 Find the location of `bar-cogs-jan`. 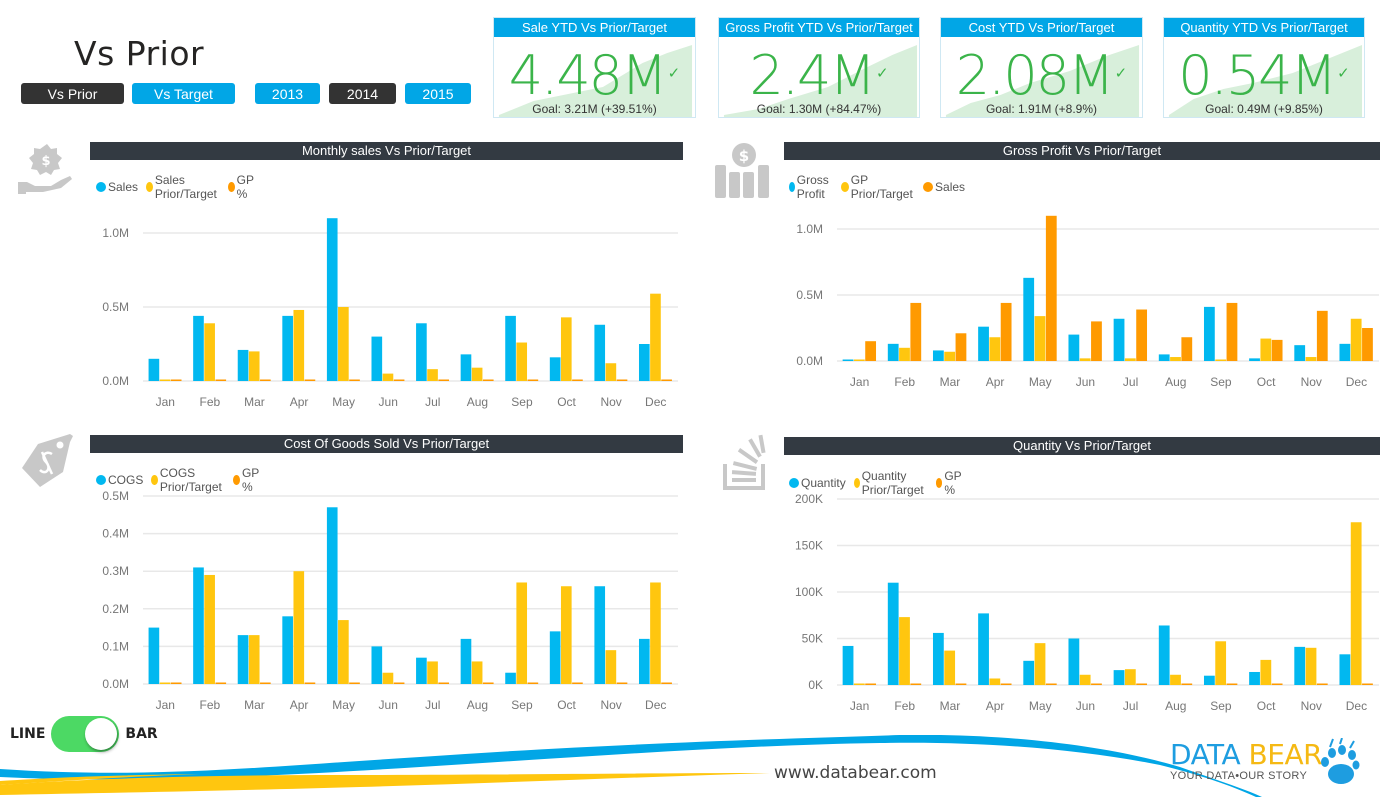

bar-cogs-jan is located at coordinates (154, 655).